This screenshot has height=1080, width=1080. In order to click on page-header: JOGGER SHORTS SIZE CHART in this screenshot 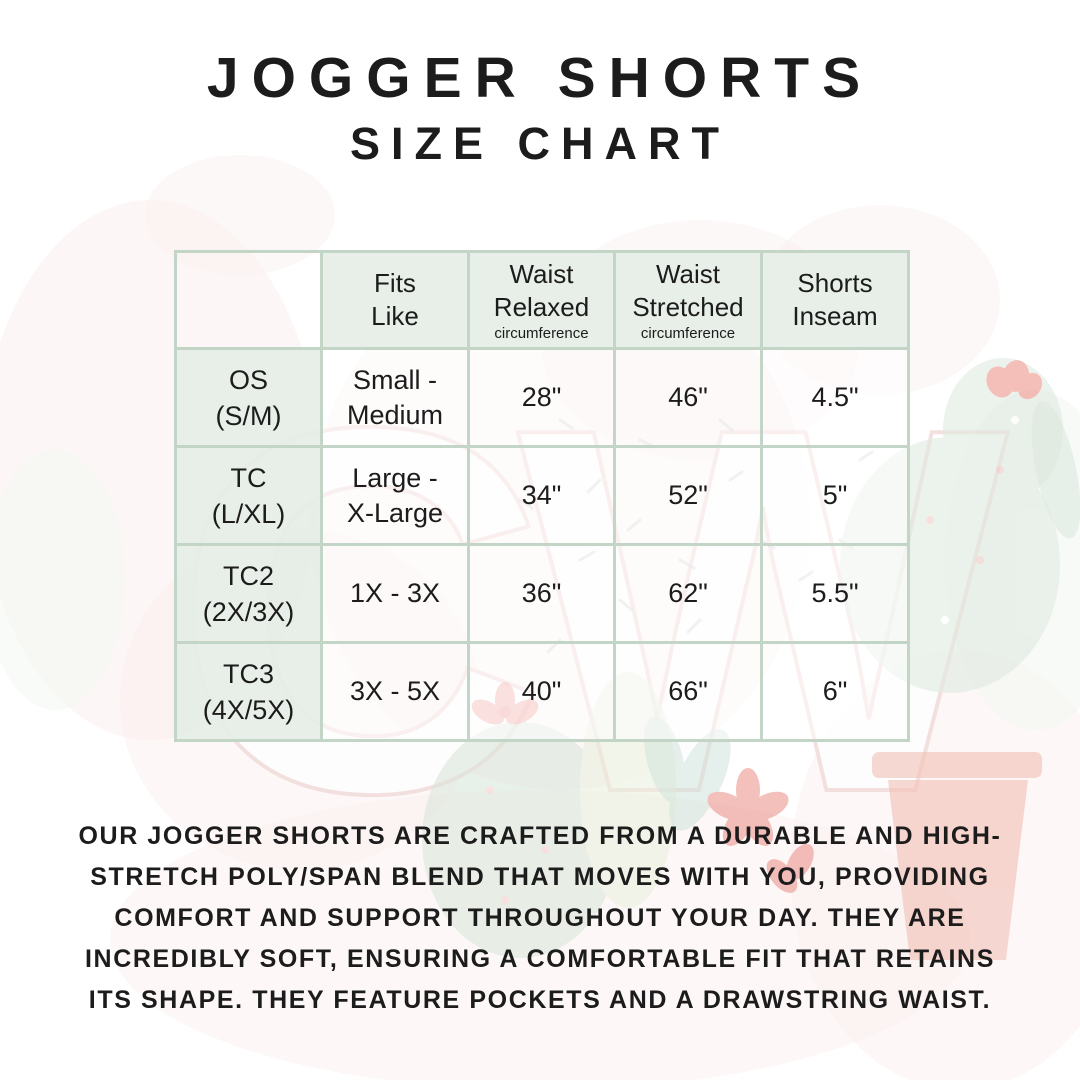, I will do `click(540, 108)`.